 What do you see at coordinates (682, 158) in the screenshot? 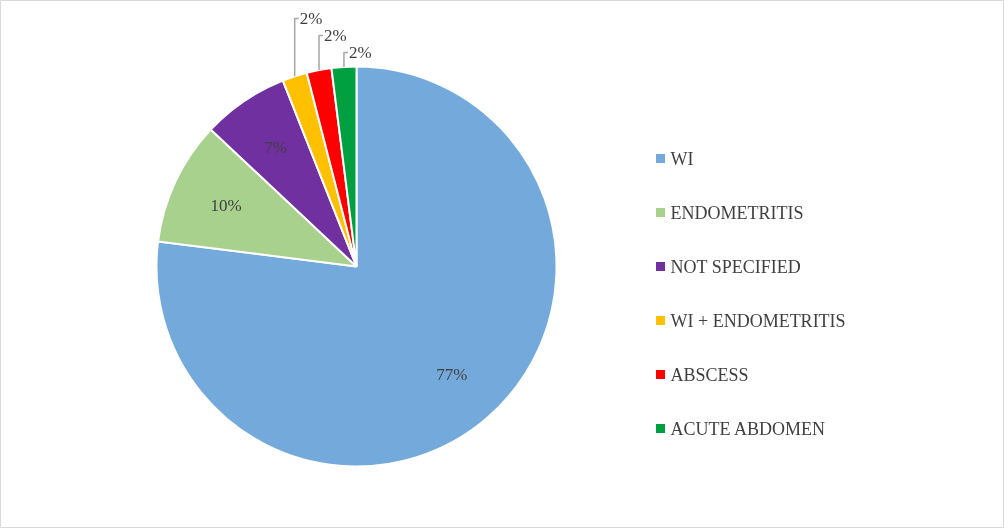
I see `legend-label: WI` at bounding box center [682, 158].